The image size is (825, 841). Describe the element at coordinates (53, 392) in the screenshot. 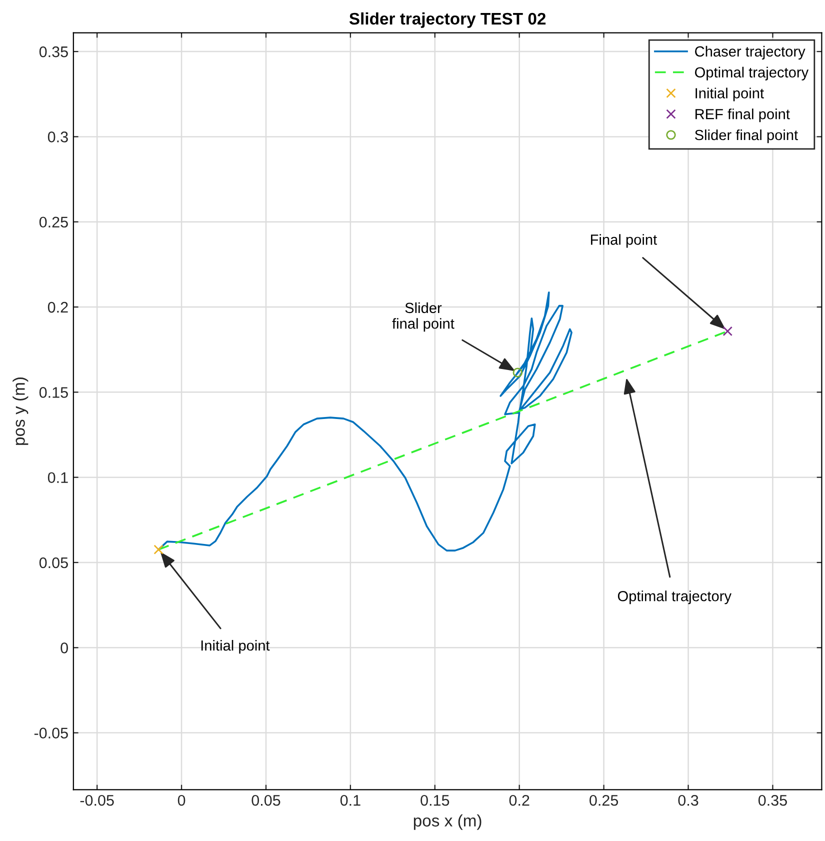

I see `y-tick-label: 0.15` at that location.